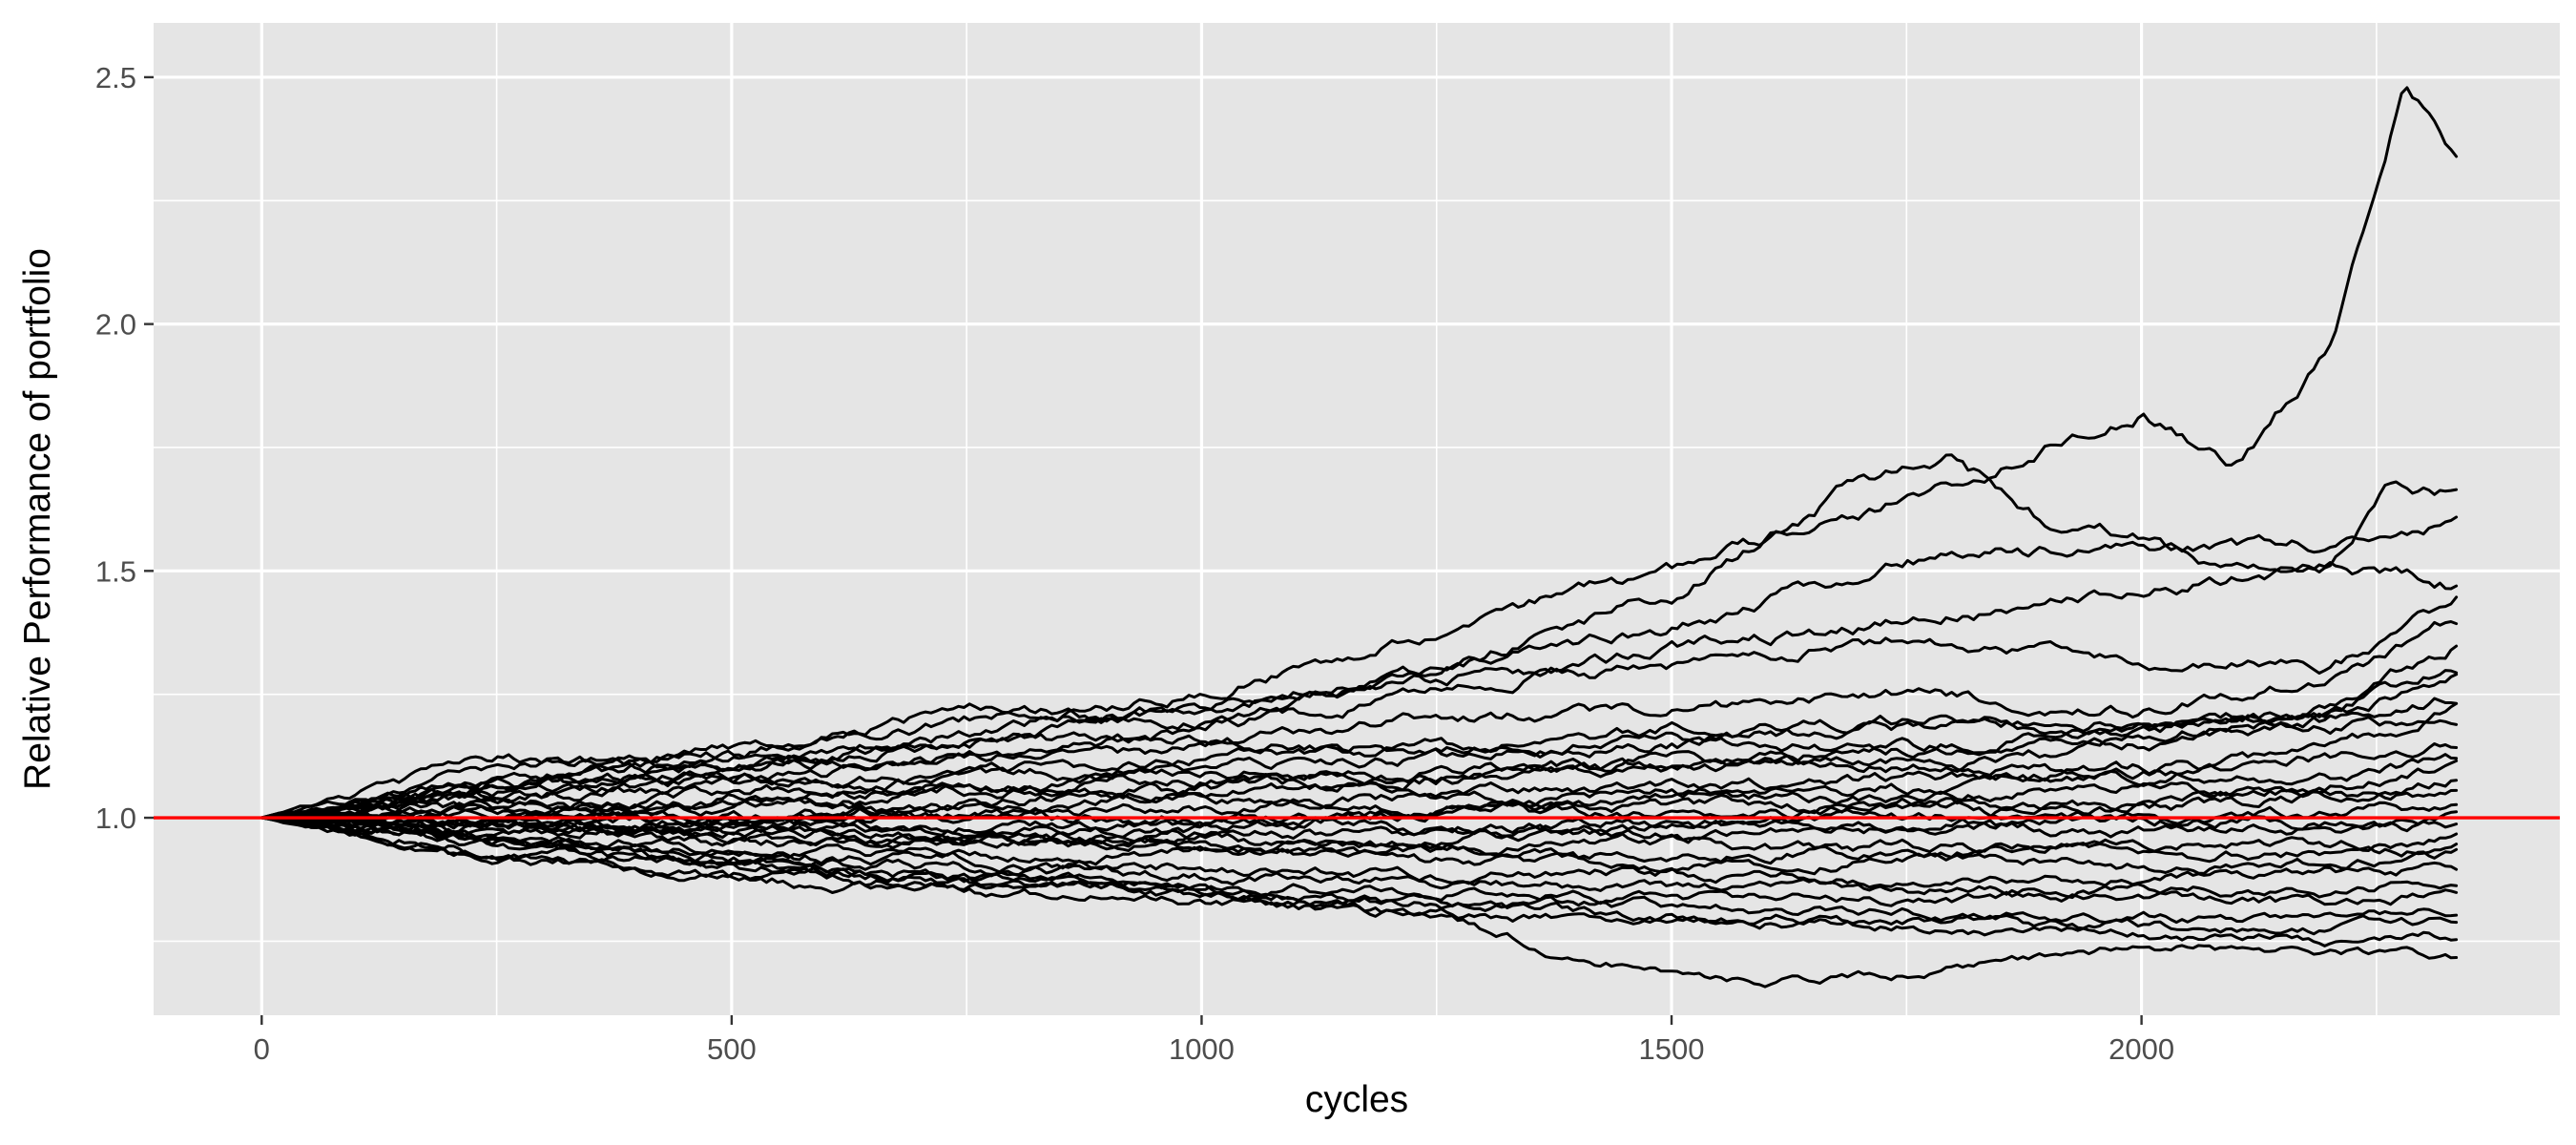  Describe the element at coordinates (115, 571) in the screenshot. I see `y-tick-label: 1.5` at that location.